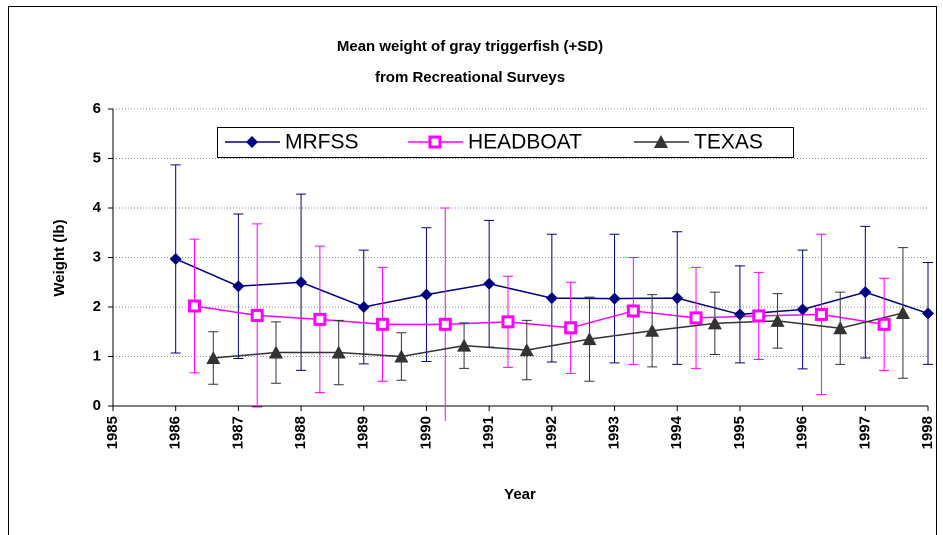 The height and width of the screenshot is (535, 943). Describe the element at coordinates (488, 432) in the screenshot. I see `x-tick-label: 1991` at that location.